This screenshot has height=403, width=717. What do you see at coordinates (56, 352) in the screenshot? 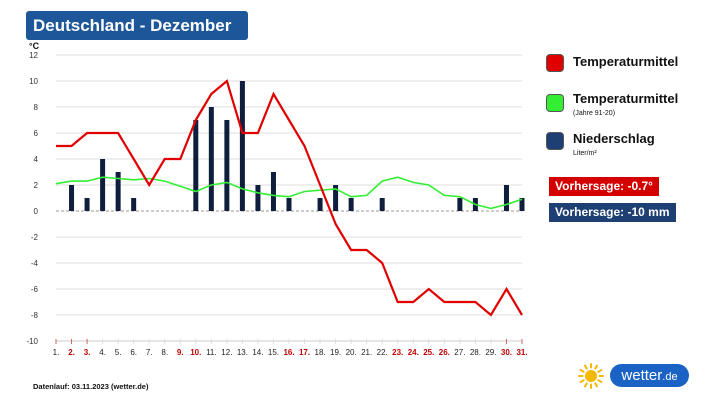
I see `x-tick-label: 1.` at bounding box center [56, 352].